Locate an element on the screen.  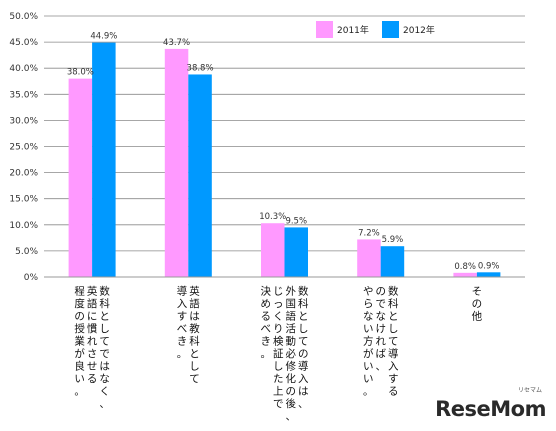
category-label-5: その他 is located at coordinates (477, 304).